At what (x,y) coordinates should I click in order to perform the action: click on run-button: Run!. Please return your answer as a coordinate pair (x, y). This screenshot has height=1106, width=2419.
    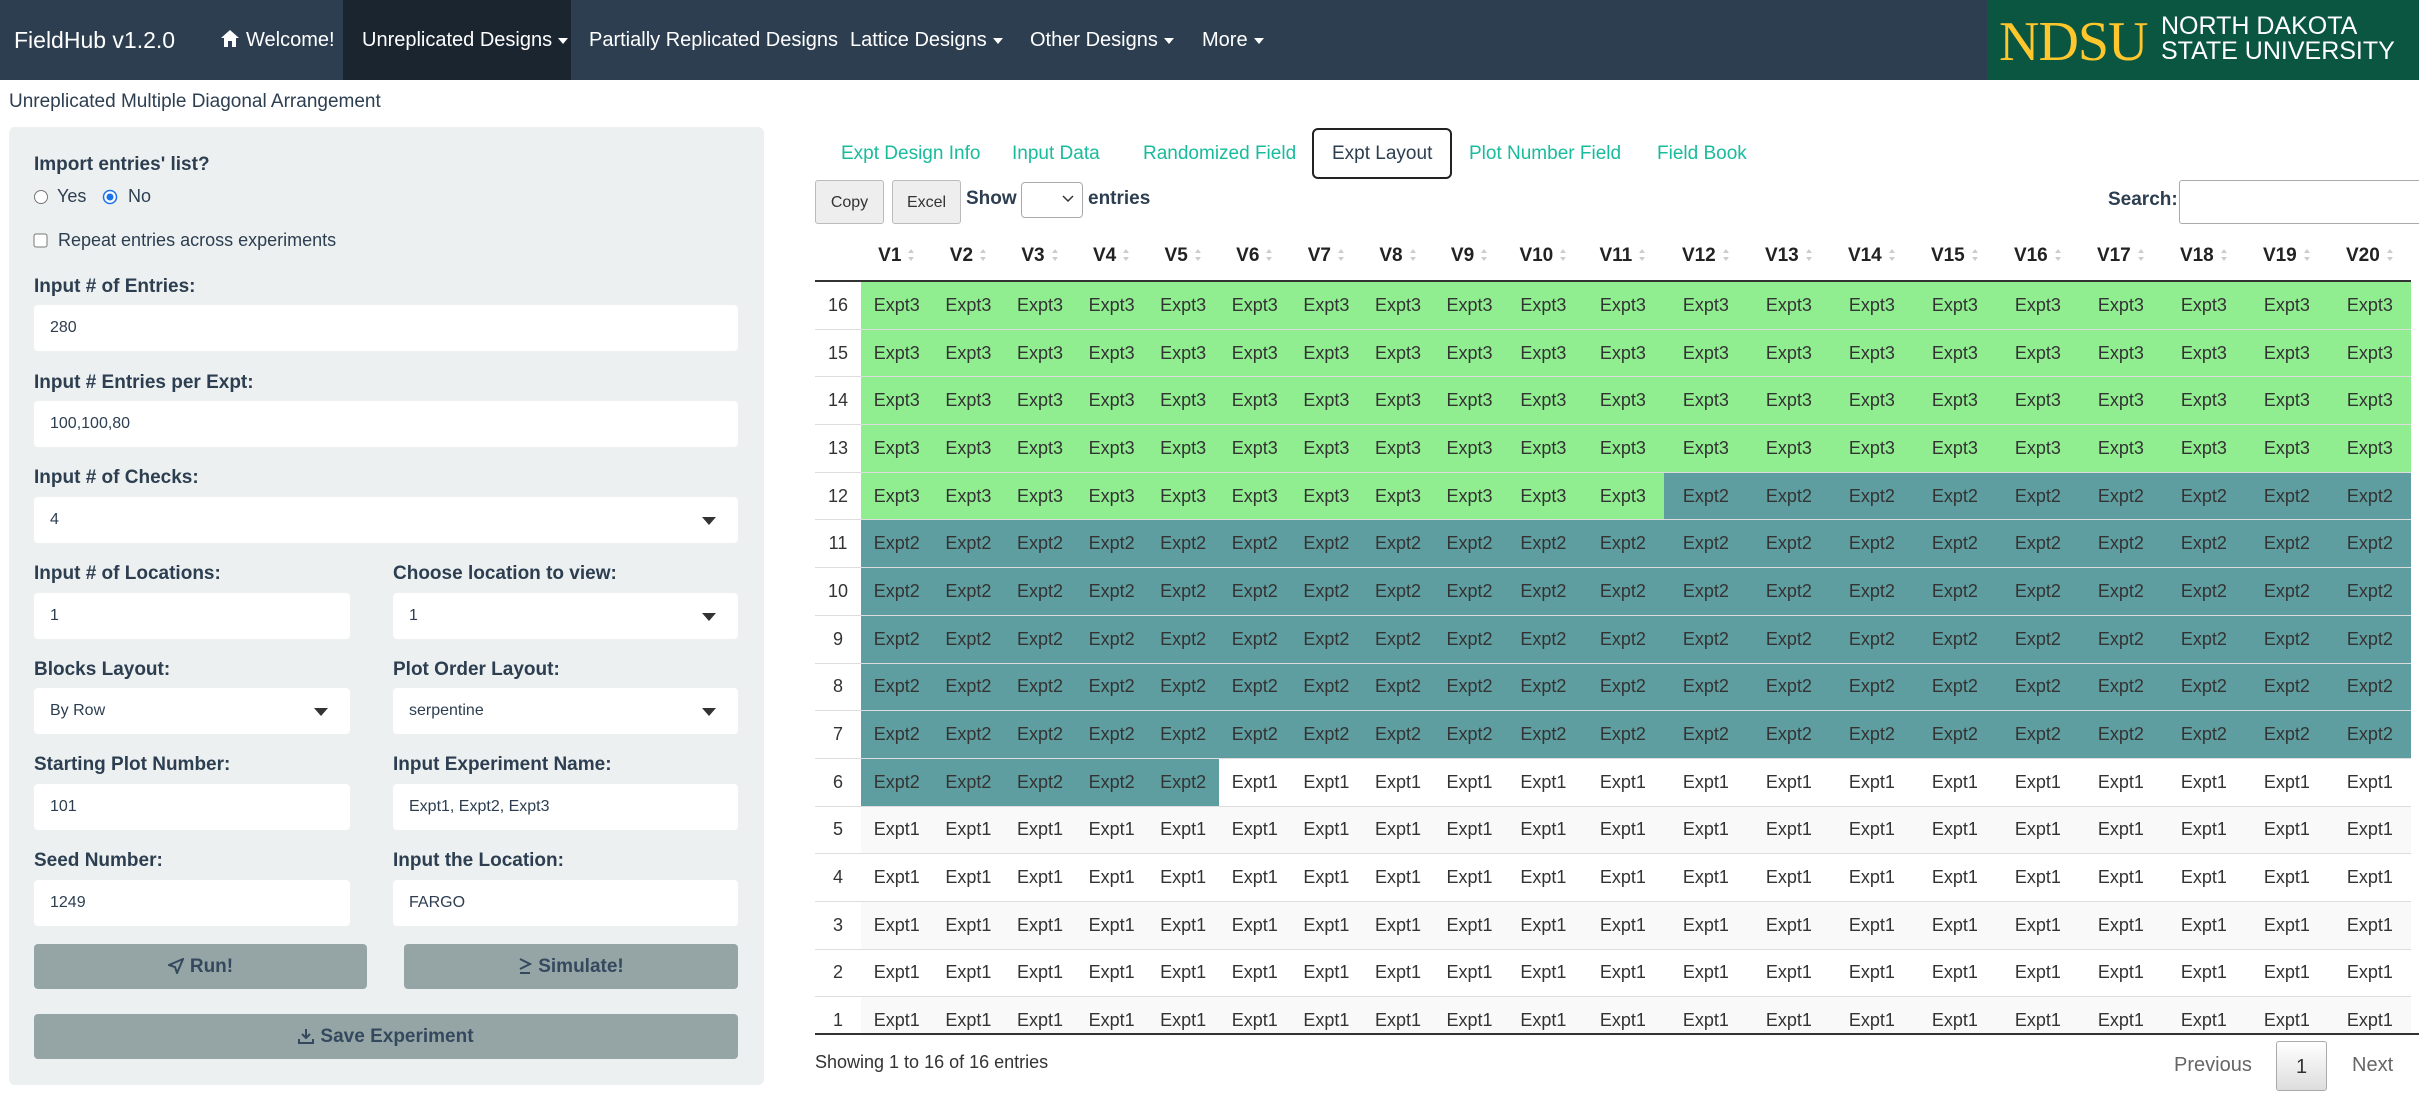
    Looking at the image, I should click on (200, 966).